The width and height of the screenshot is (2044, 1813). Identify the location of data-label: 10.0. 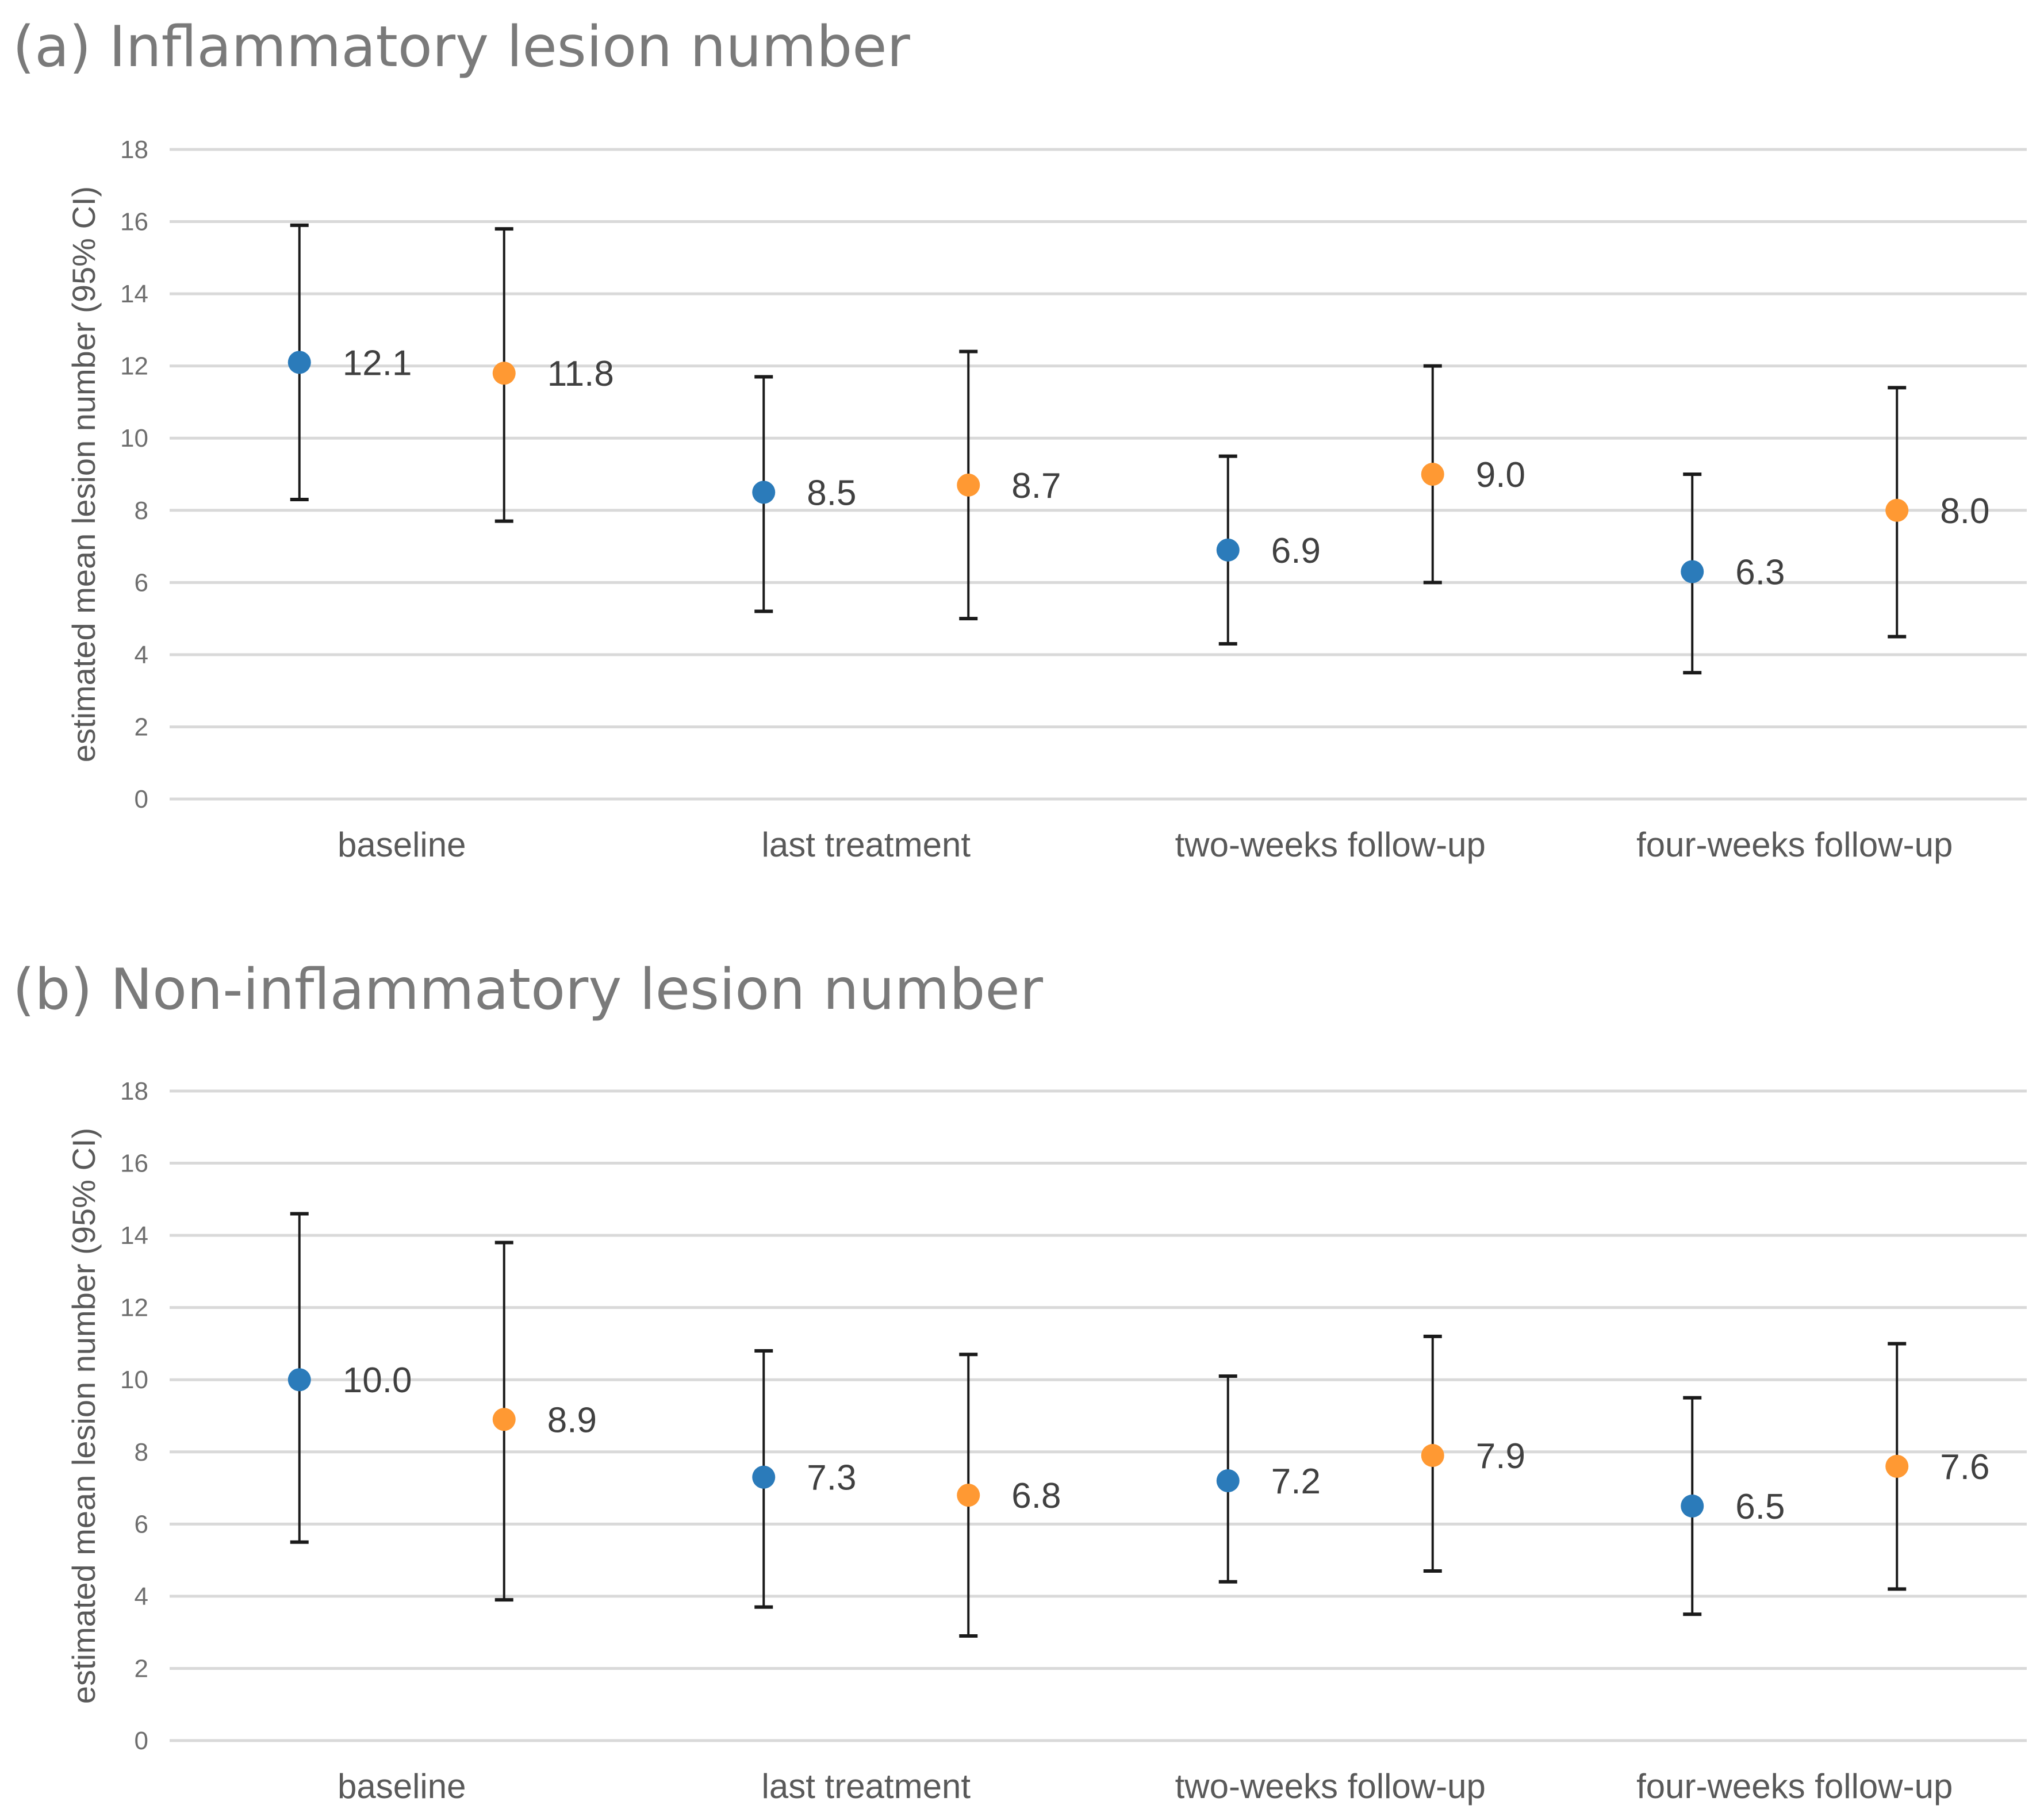
(378, 1380).